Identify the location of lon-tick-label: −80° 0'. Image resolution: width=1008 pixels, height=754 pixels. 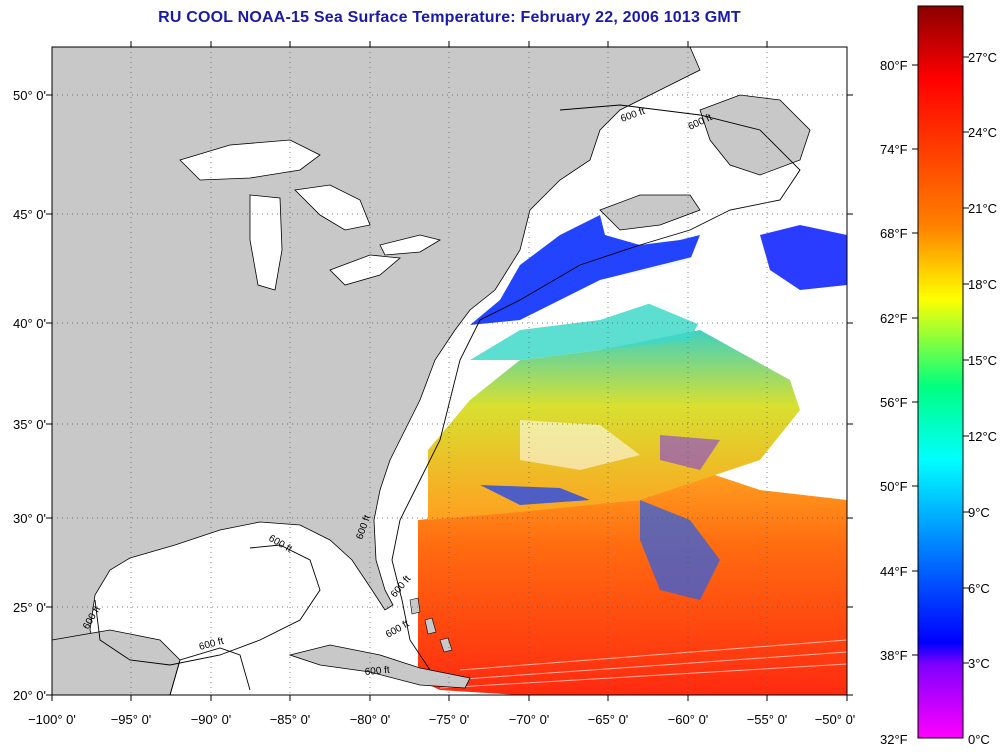
(370, 719).